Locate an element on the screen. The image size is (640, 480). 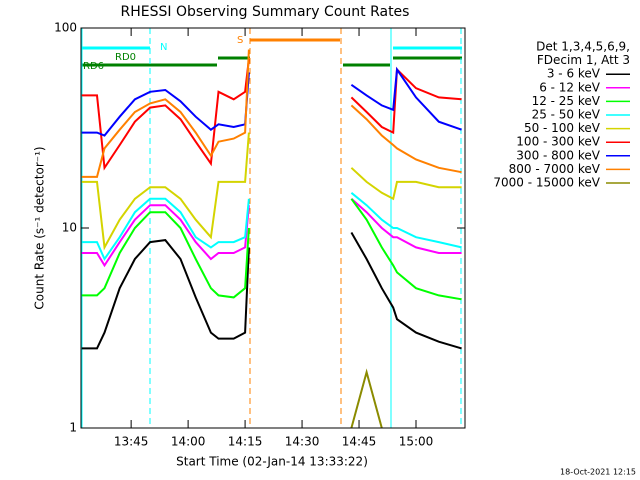
legend-title: Det 1,3,4,5,6,9, is located at coordinates (583, 47).